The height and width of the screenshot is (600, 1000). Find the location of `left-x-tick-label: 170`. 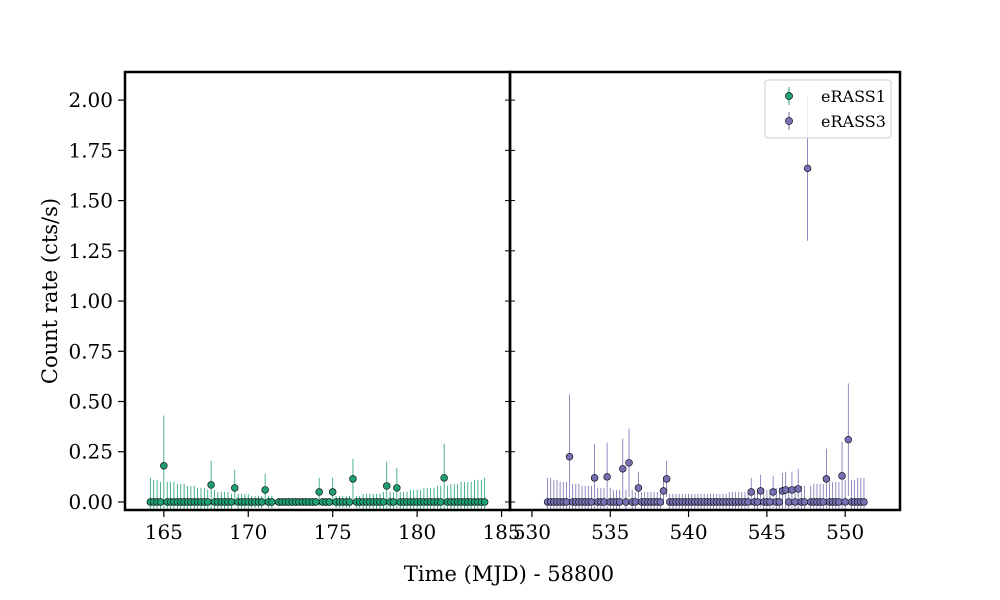

left-x-tick-label: 170 is located at coordinates (248, 532).